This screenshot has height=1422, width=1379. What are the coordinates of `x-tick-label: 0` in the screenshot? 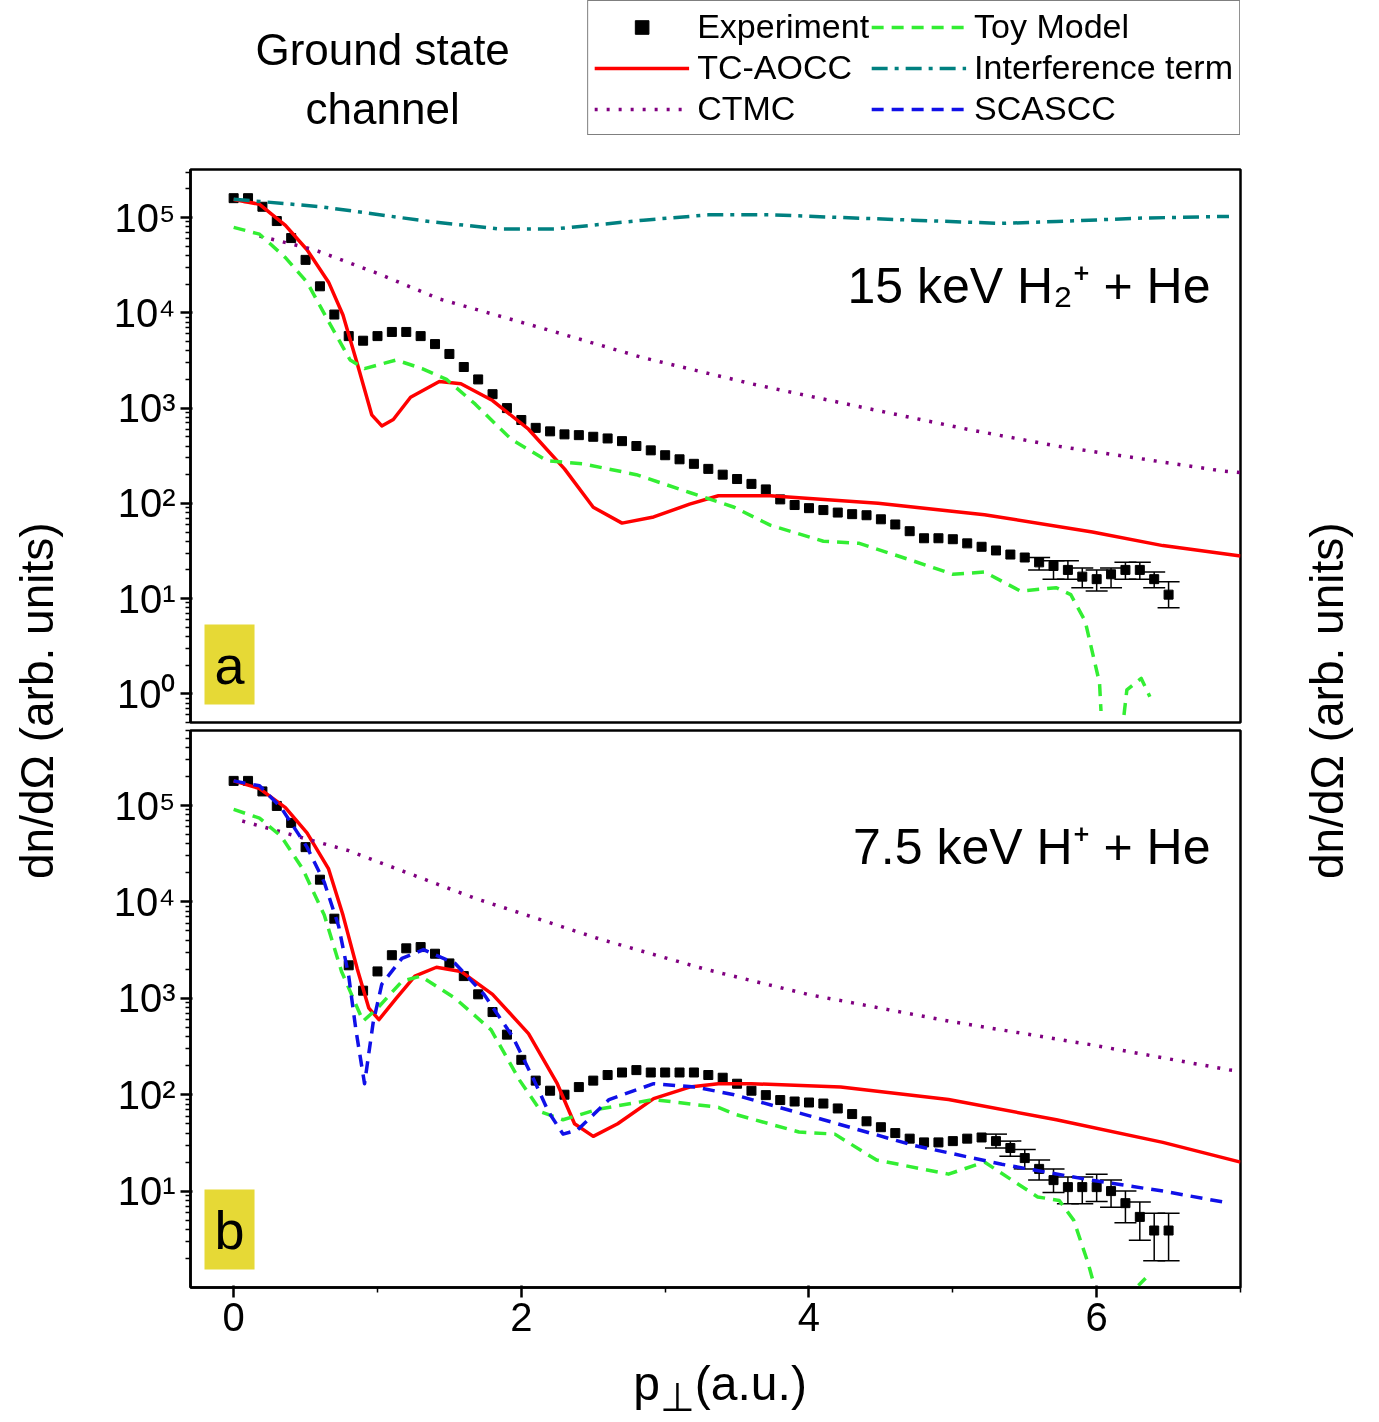 It's located at (233, 1316).